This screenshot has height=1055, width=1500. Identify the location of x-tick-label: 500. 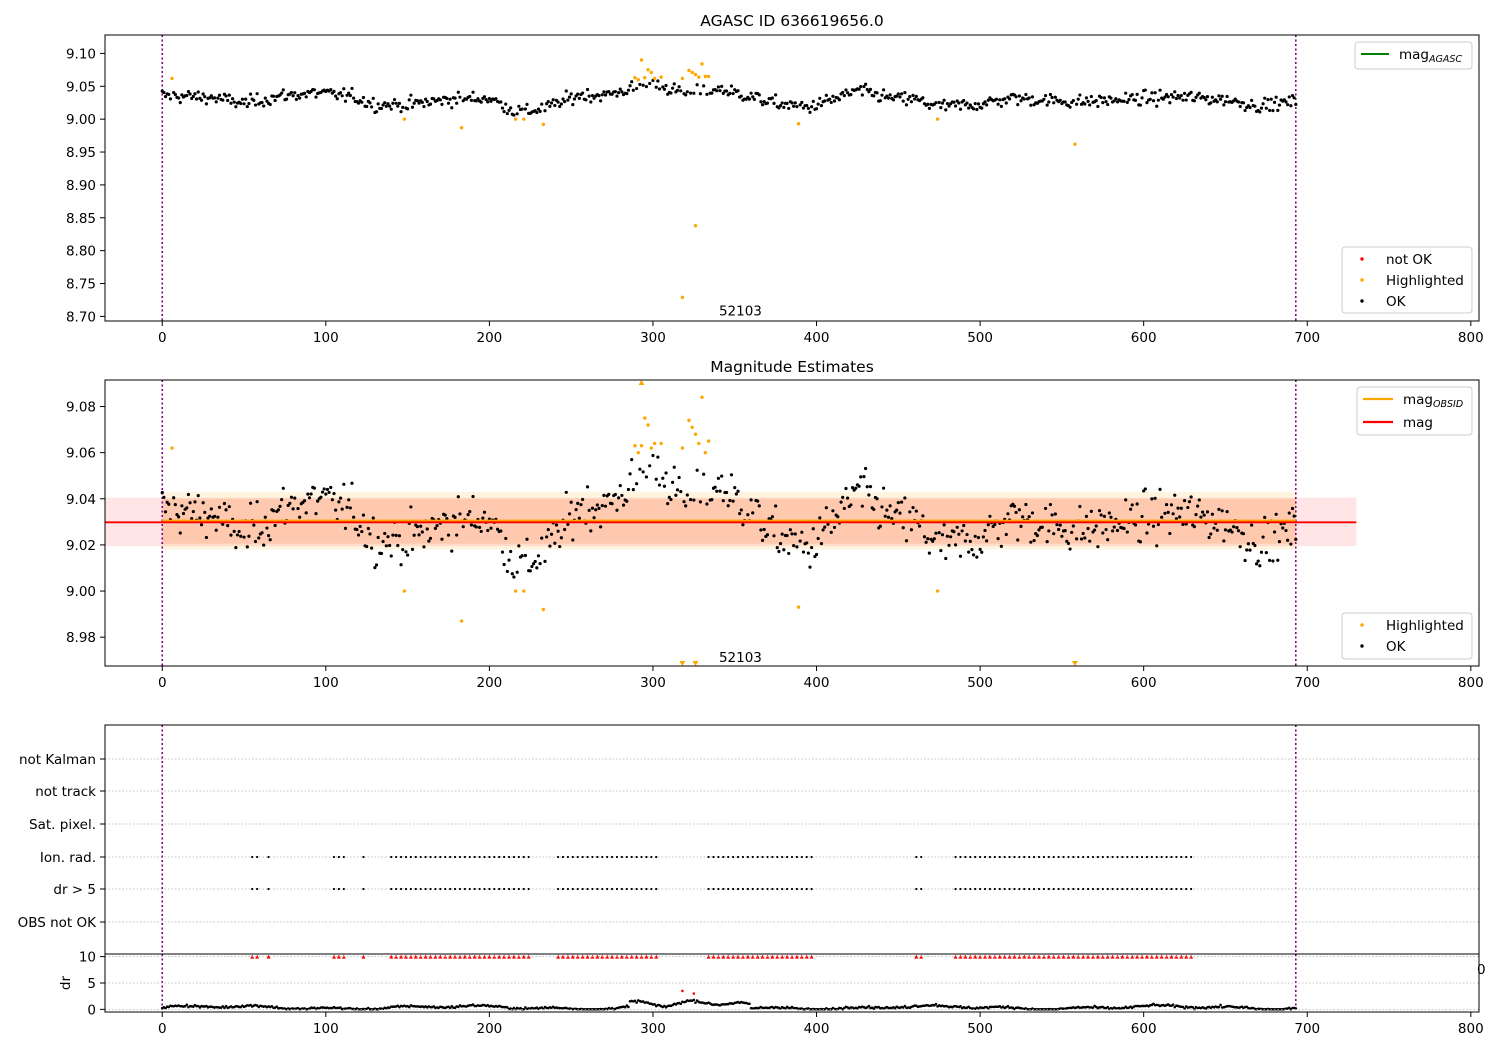
(980, 1029).